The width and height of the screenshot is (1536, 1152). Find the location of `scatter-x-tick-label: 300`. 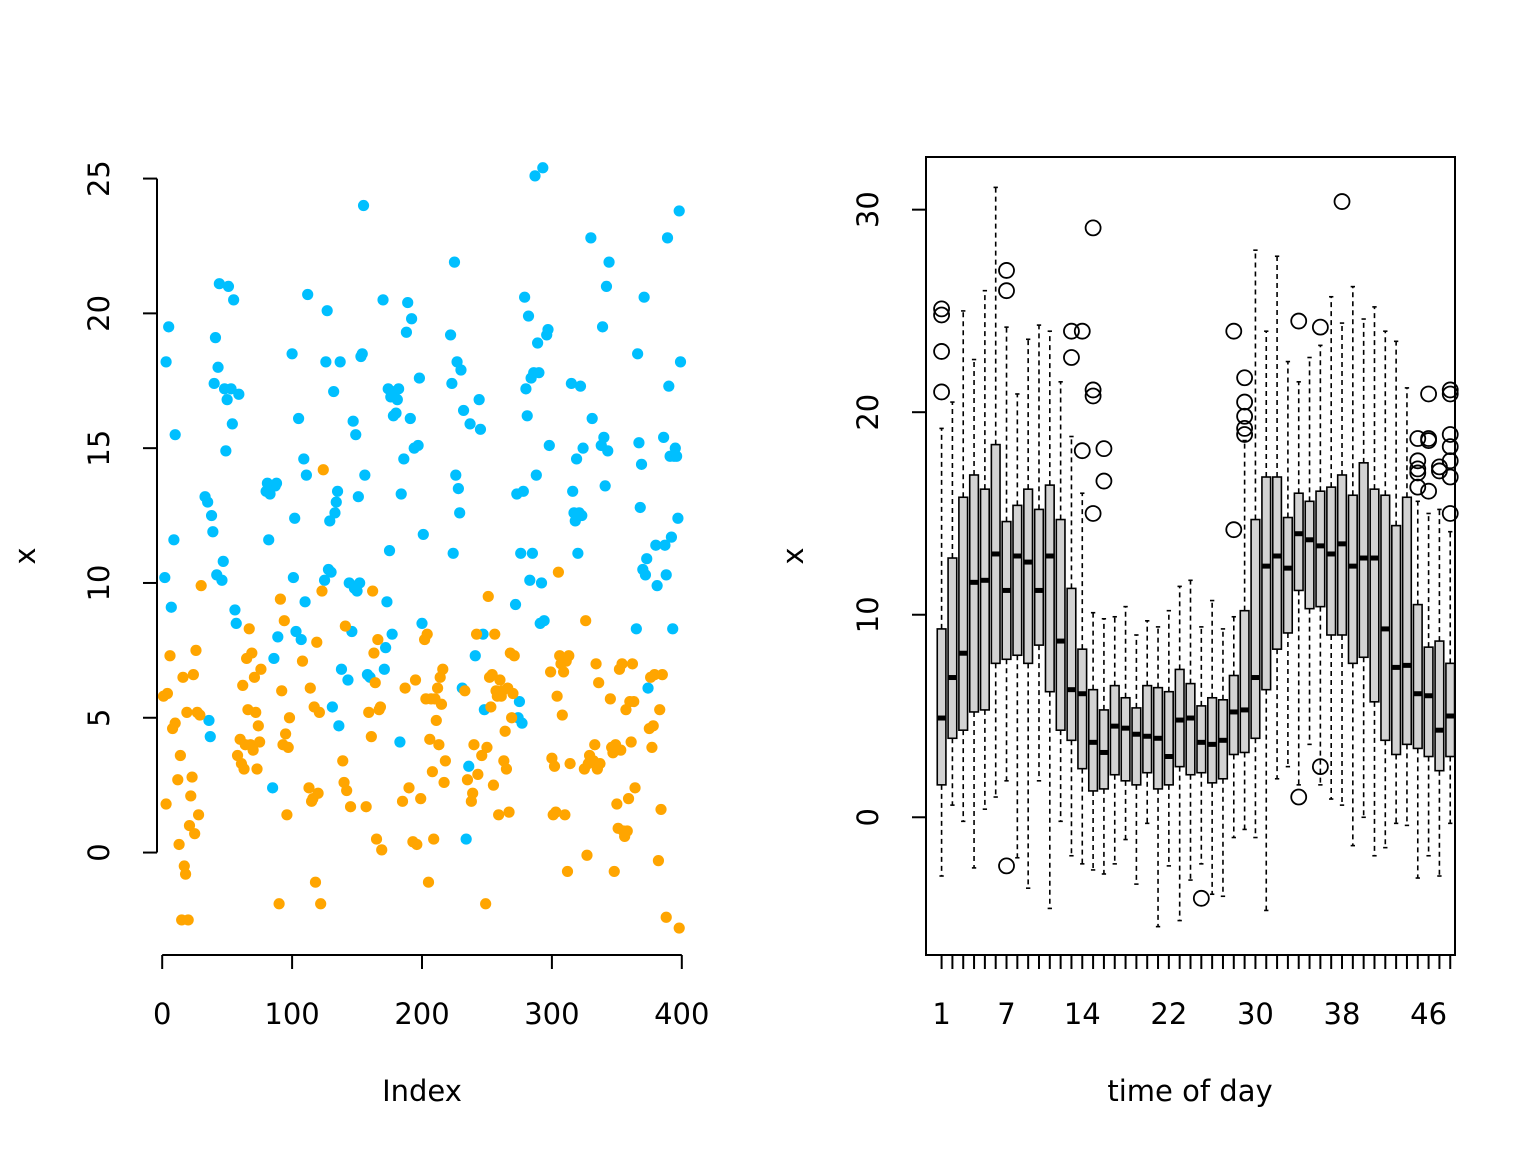

scatter-x-tick-label: 300 is located at coordinates (551, 1014).